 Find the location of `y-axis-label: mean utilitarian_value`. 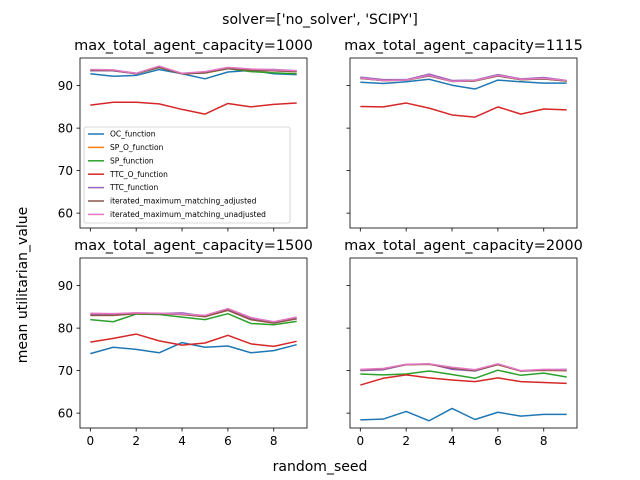

y-axis-label: mean utilitarian_value is located at coordinates (23, 285).